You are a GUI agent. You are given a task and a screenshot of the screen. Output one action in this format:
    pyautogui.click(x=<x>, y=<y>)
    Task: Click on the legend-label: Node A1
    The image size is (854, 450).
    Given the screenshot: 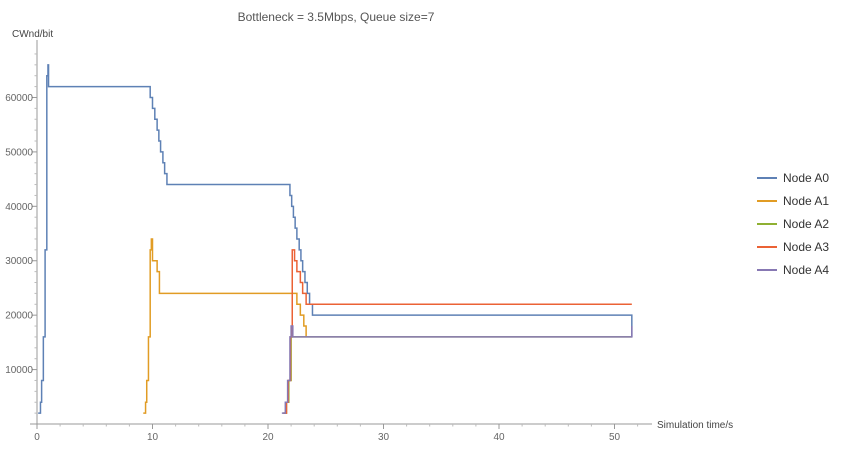 What is the action you would take?
    pyautogui.click(x=806, y=201)
    